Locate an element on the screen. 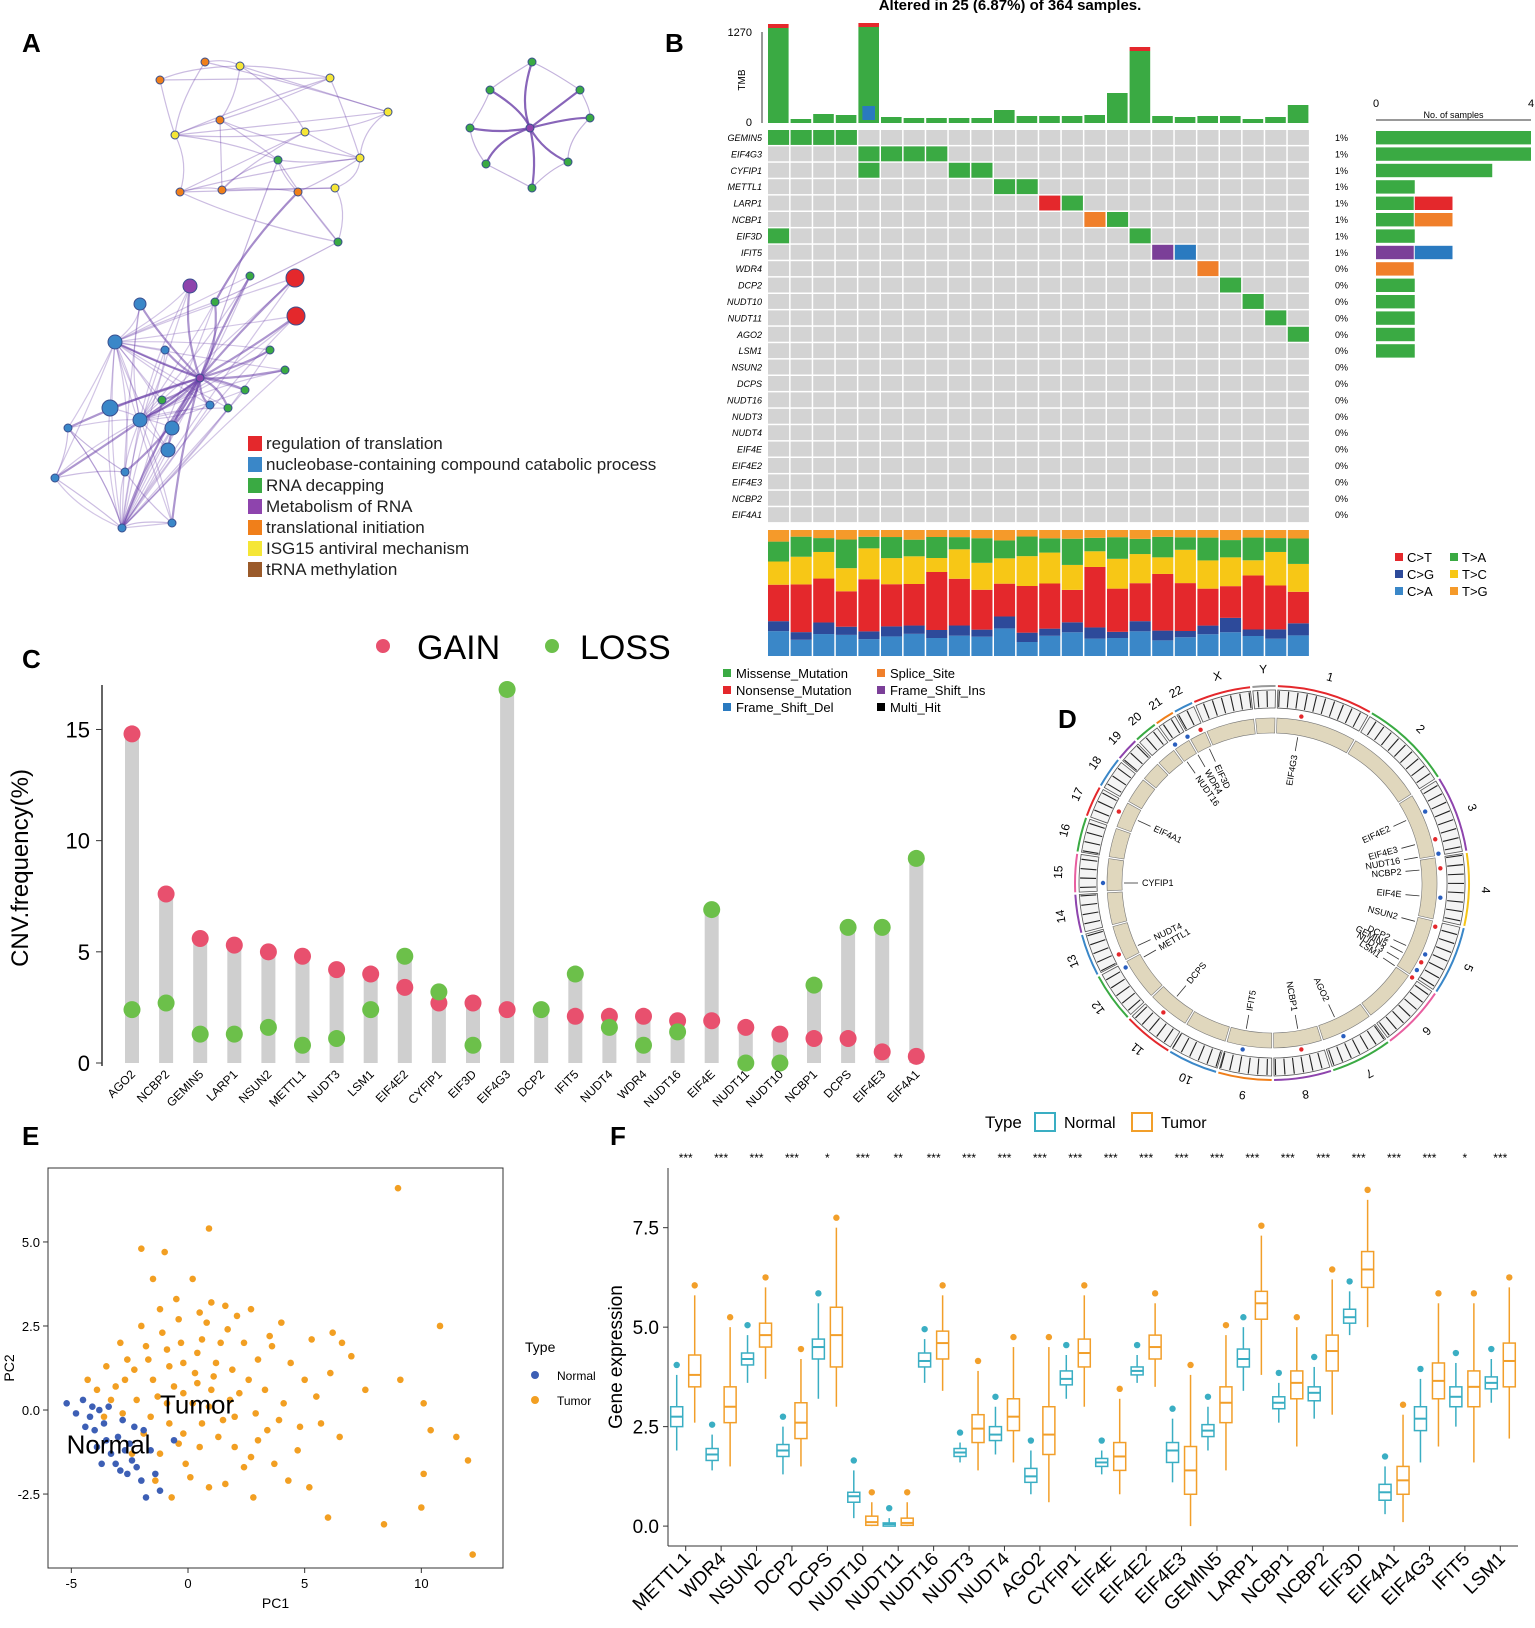 This screenshot has height=1628, width=1535. lollipop-stem is located at coordinates (507, 876).